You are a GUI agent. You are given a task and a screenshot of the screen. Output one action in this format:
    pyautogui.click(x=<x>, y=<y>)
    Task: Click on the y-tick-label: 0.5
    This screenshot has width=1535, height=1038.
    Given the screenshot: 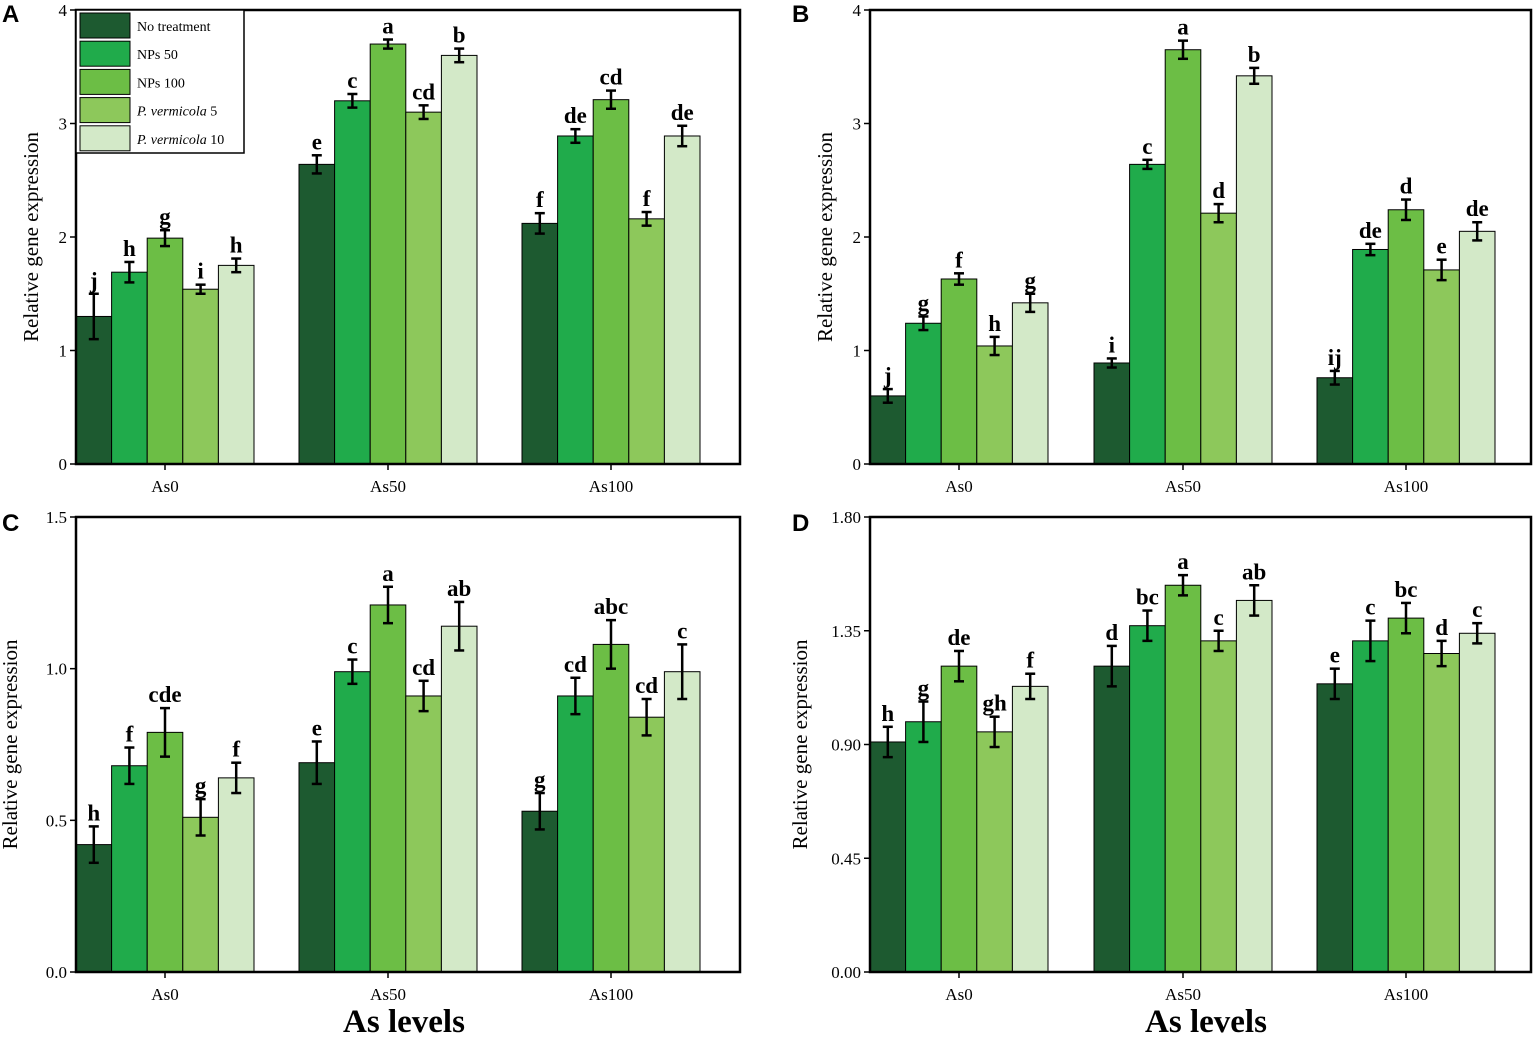 What is the action you would take?
    pyautogui.click(x=56, y=820)
    